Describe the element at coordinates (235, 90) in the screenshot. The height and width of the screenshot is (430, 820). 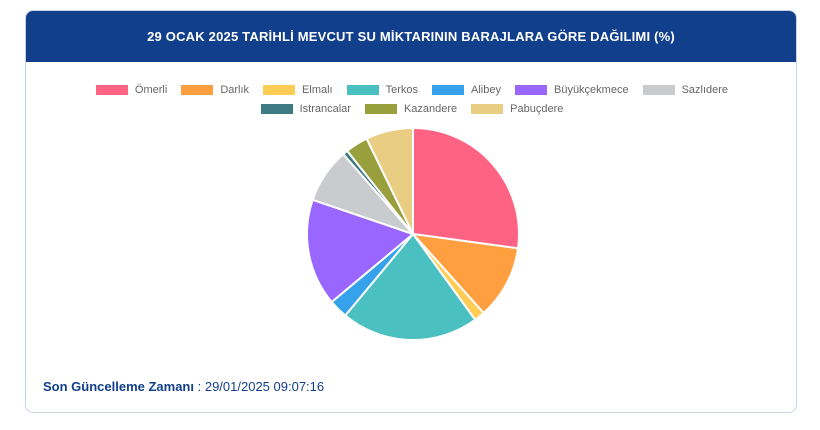
I see `legend-label: Darlık` at that location.